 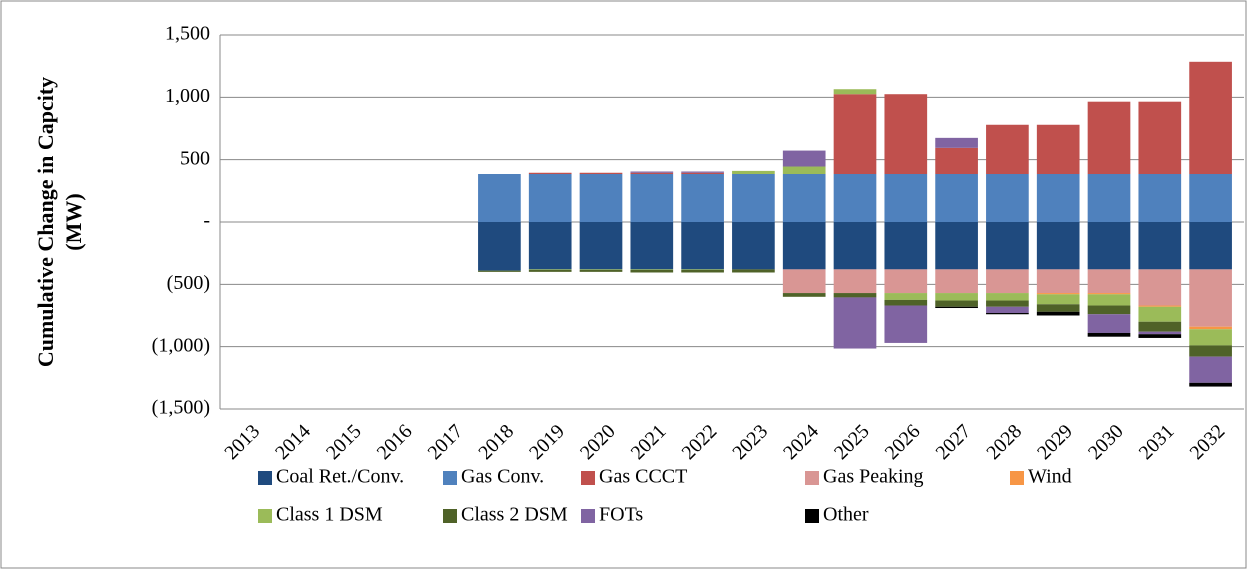 What do you see at coordinates (45, 222) in the screenshot?
I see `y-axis-title: Cumulative Change in Capcity` at bounding box center [45, 222].